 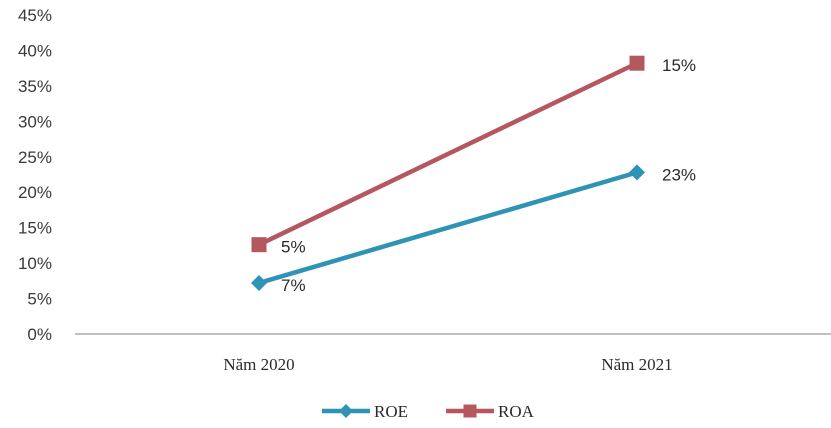 I want to click on y-tick-label: 15%, so click(x=35, y=228).